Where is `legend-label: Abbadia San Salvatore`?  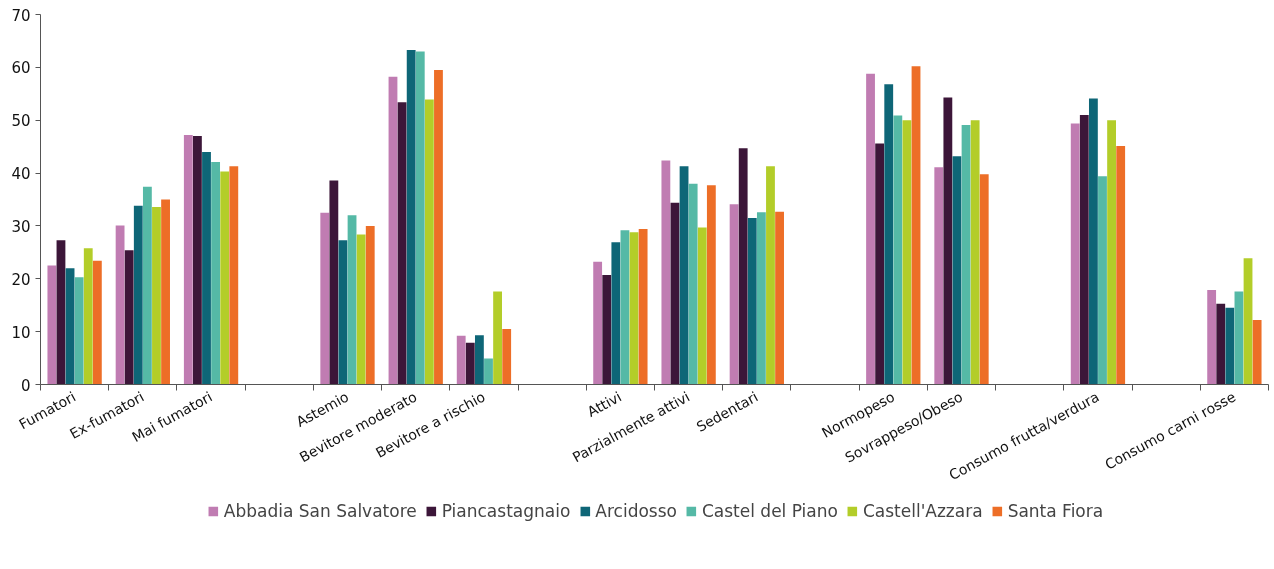 legend-label: Abbadia San Salvatore is located at coordinates (320, 511).